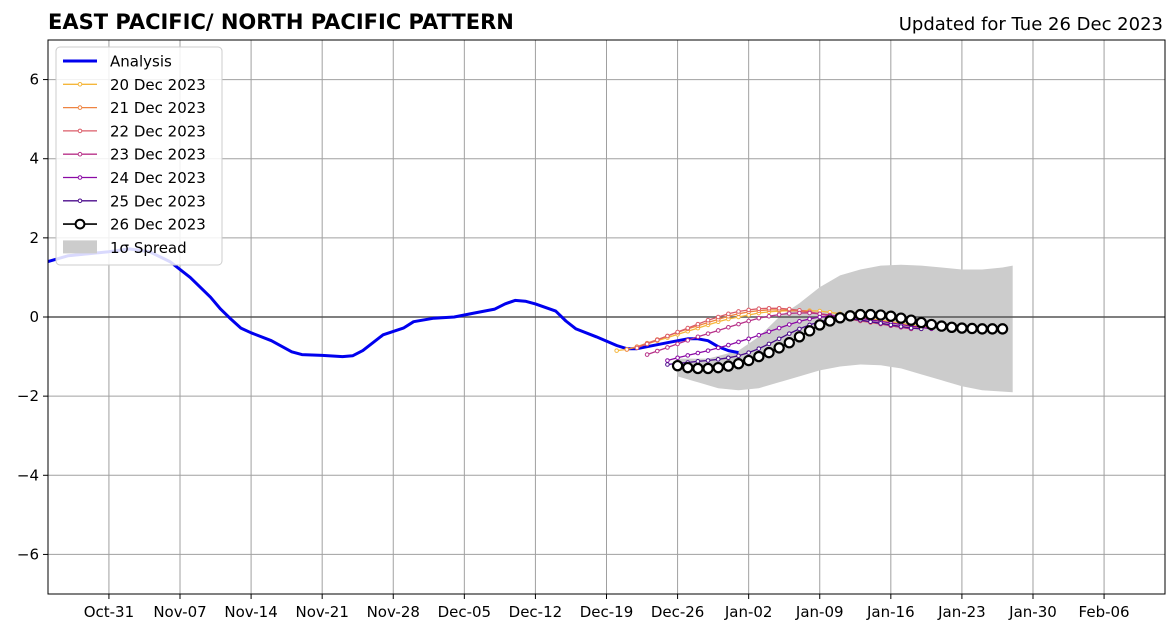  I want to click on x-tick-label: Nov-28, so click(393, 612).